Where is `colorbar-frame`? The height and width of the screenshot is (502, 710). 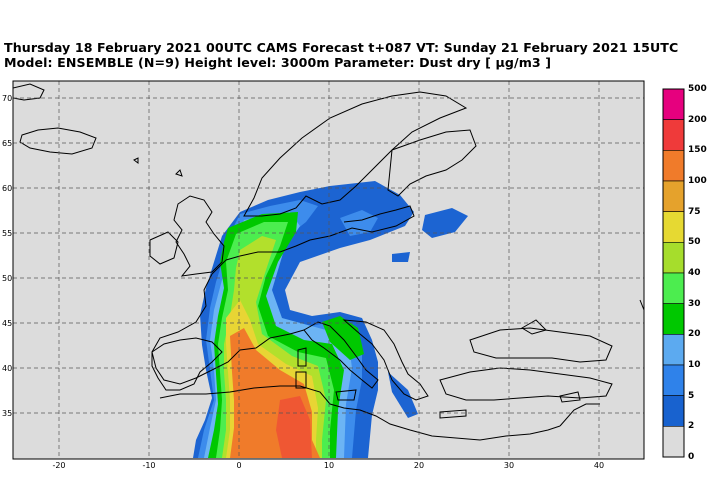 colorbar-frame is located at coordinates (673, 273).